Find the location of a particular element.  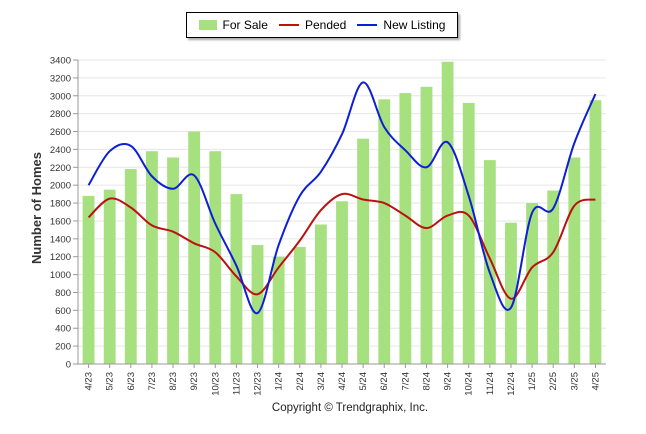

y-tick-label: 3400 is located at coordinates (60, 61).